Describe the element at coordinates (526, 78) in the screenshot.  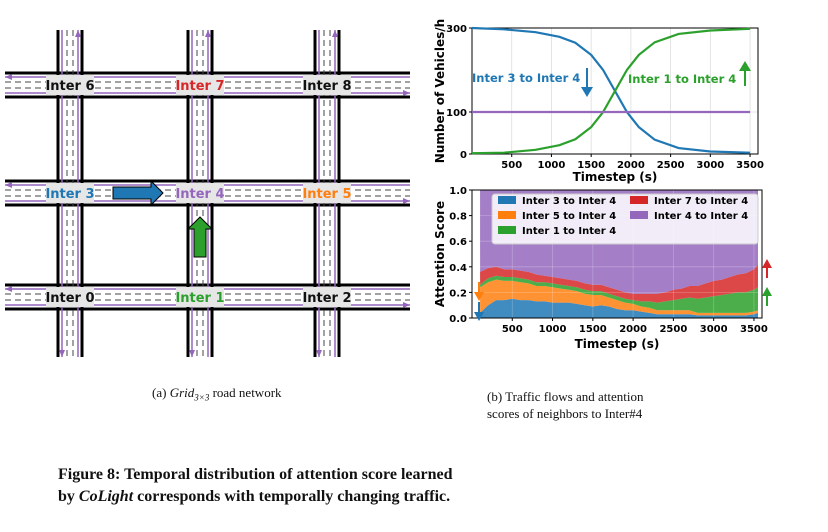
I see `annotation-inter3-to-inter4: Inter 3 to Inter 4` at that location.